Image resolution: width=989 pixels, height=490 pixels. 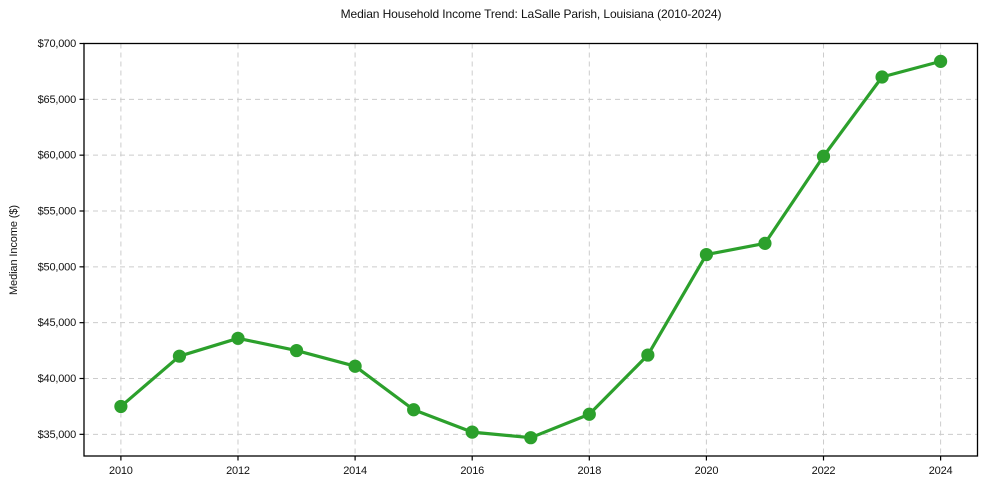 What do you see at coordinates (57, 323) in the screenshot?
I see `y-tick-label-45000: $45,000` at bounding box center [57, 323].